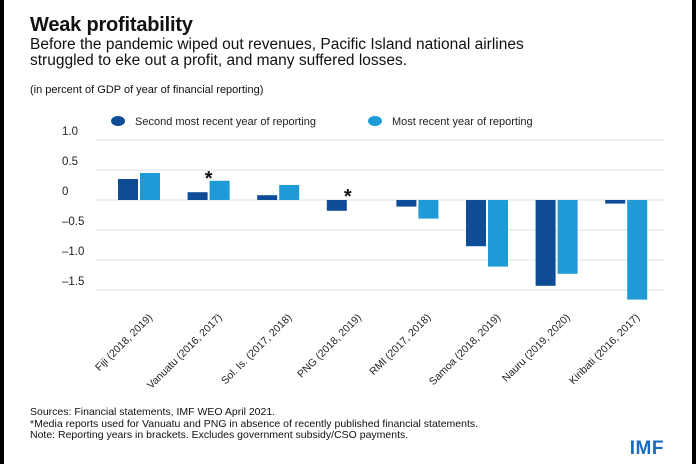  Describe the element at coordinates (462, 122) in the screenshot. I see `legend-label: Most recent year of reporting` at that location.